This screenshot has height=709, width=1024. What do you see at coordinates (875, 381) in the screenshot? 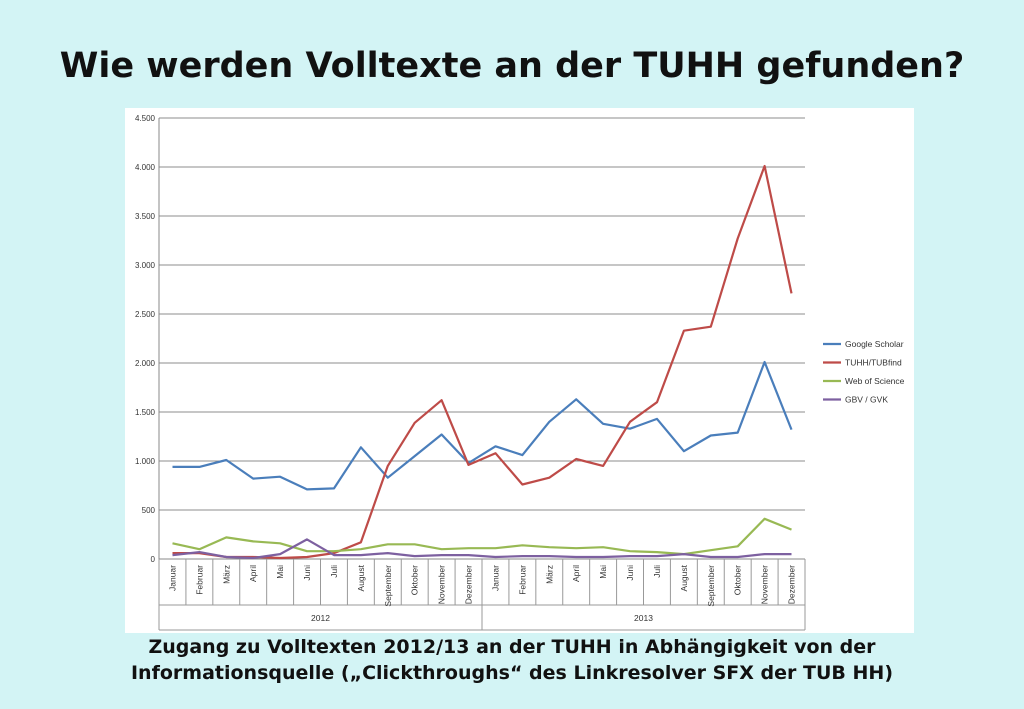
I see `legend-label: Web of Science` at bounding box center [875, 381].